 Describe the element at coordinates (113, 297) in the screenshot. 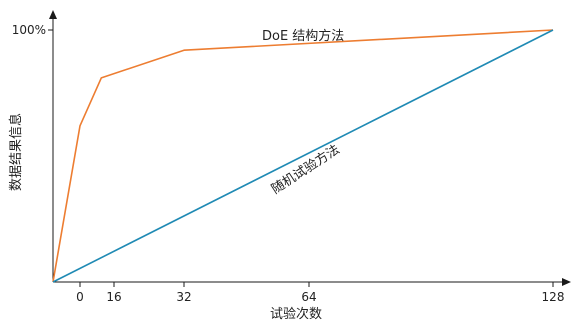

I see `x-tick-label-16: 16` at that location.